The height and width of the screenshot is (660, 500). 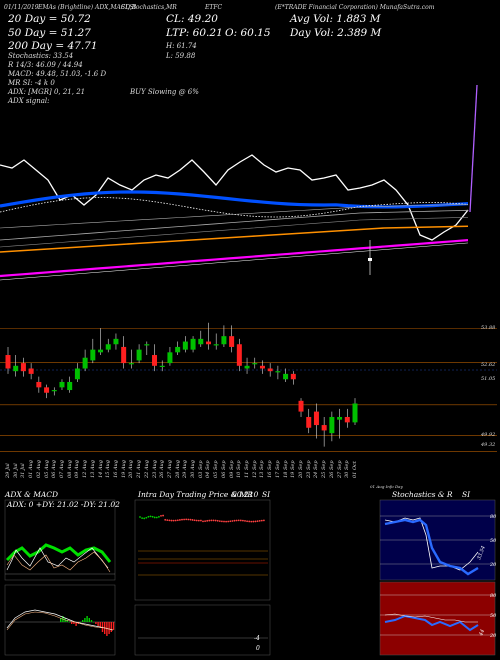 I want to click on date-label-43: 27 Sep, so click(x=339, y=469).